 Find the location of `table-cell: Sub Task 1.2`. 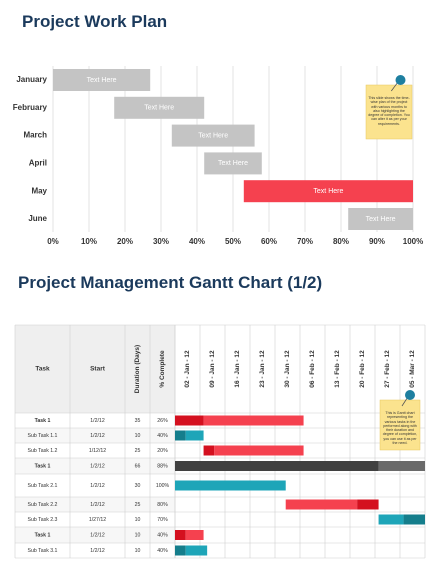

table-cell: Sub Task 1.2 is located at coordinates (43, 451).